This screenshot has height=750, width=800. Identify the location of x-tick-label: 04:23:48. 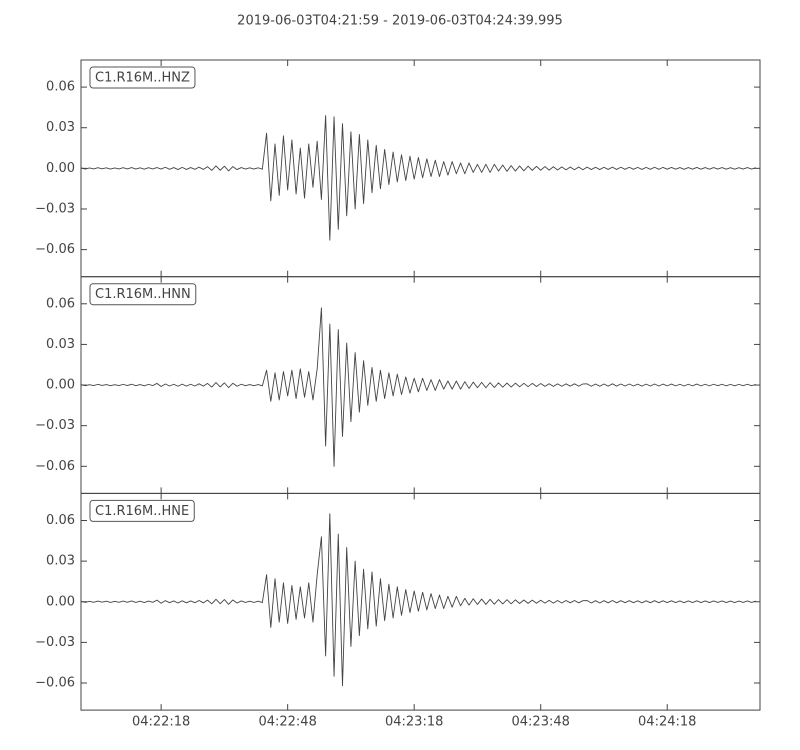
(541, 722).